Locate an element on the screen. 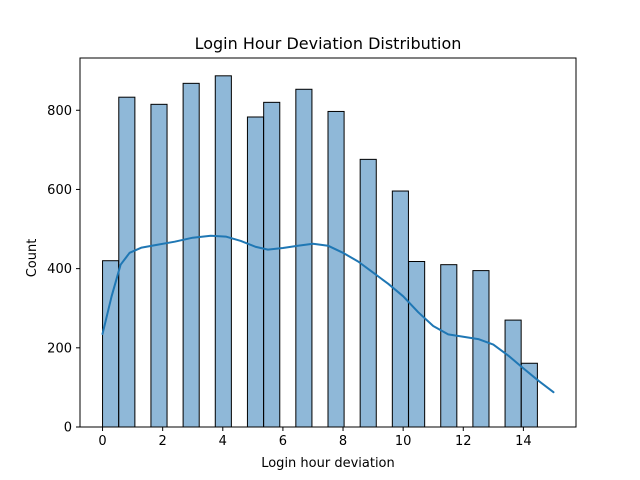 Image resolution: width=640 pixels, height=480 pixels. x-tick-label-2: 2 is located at coordinates (163, 441).